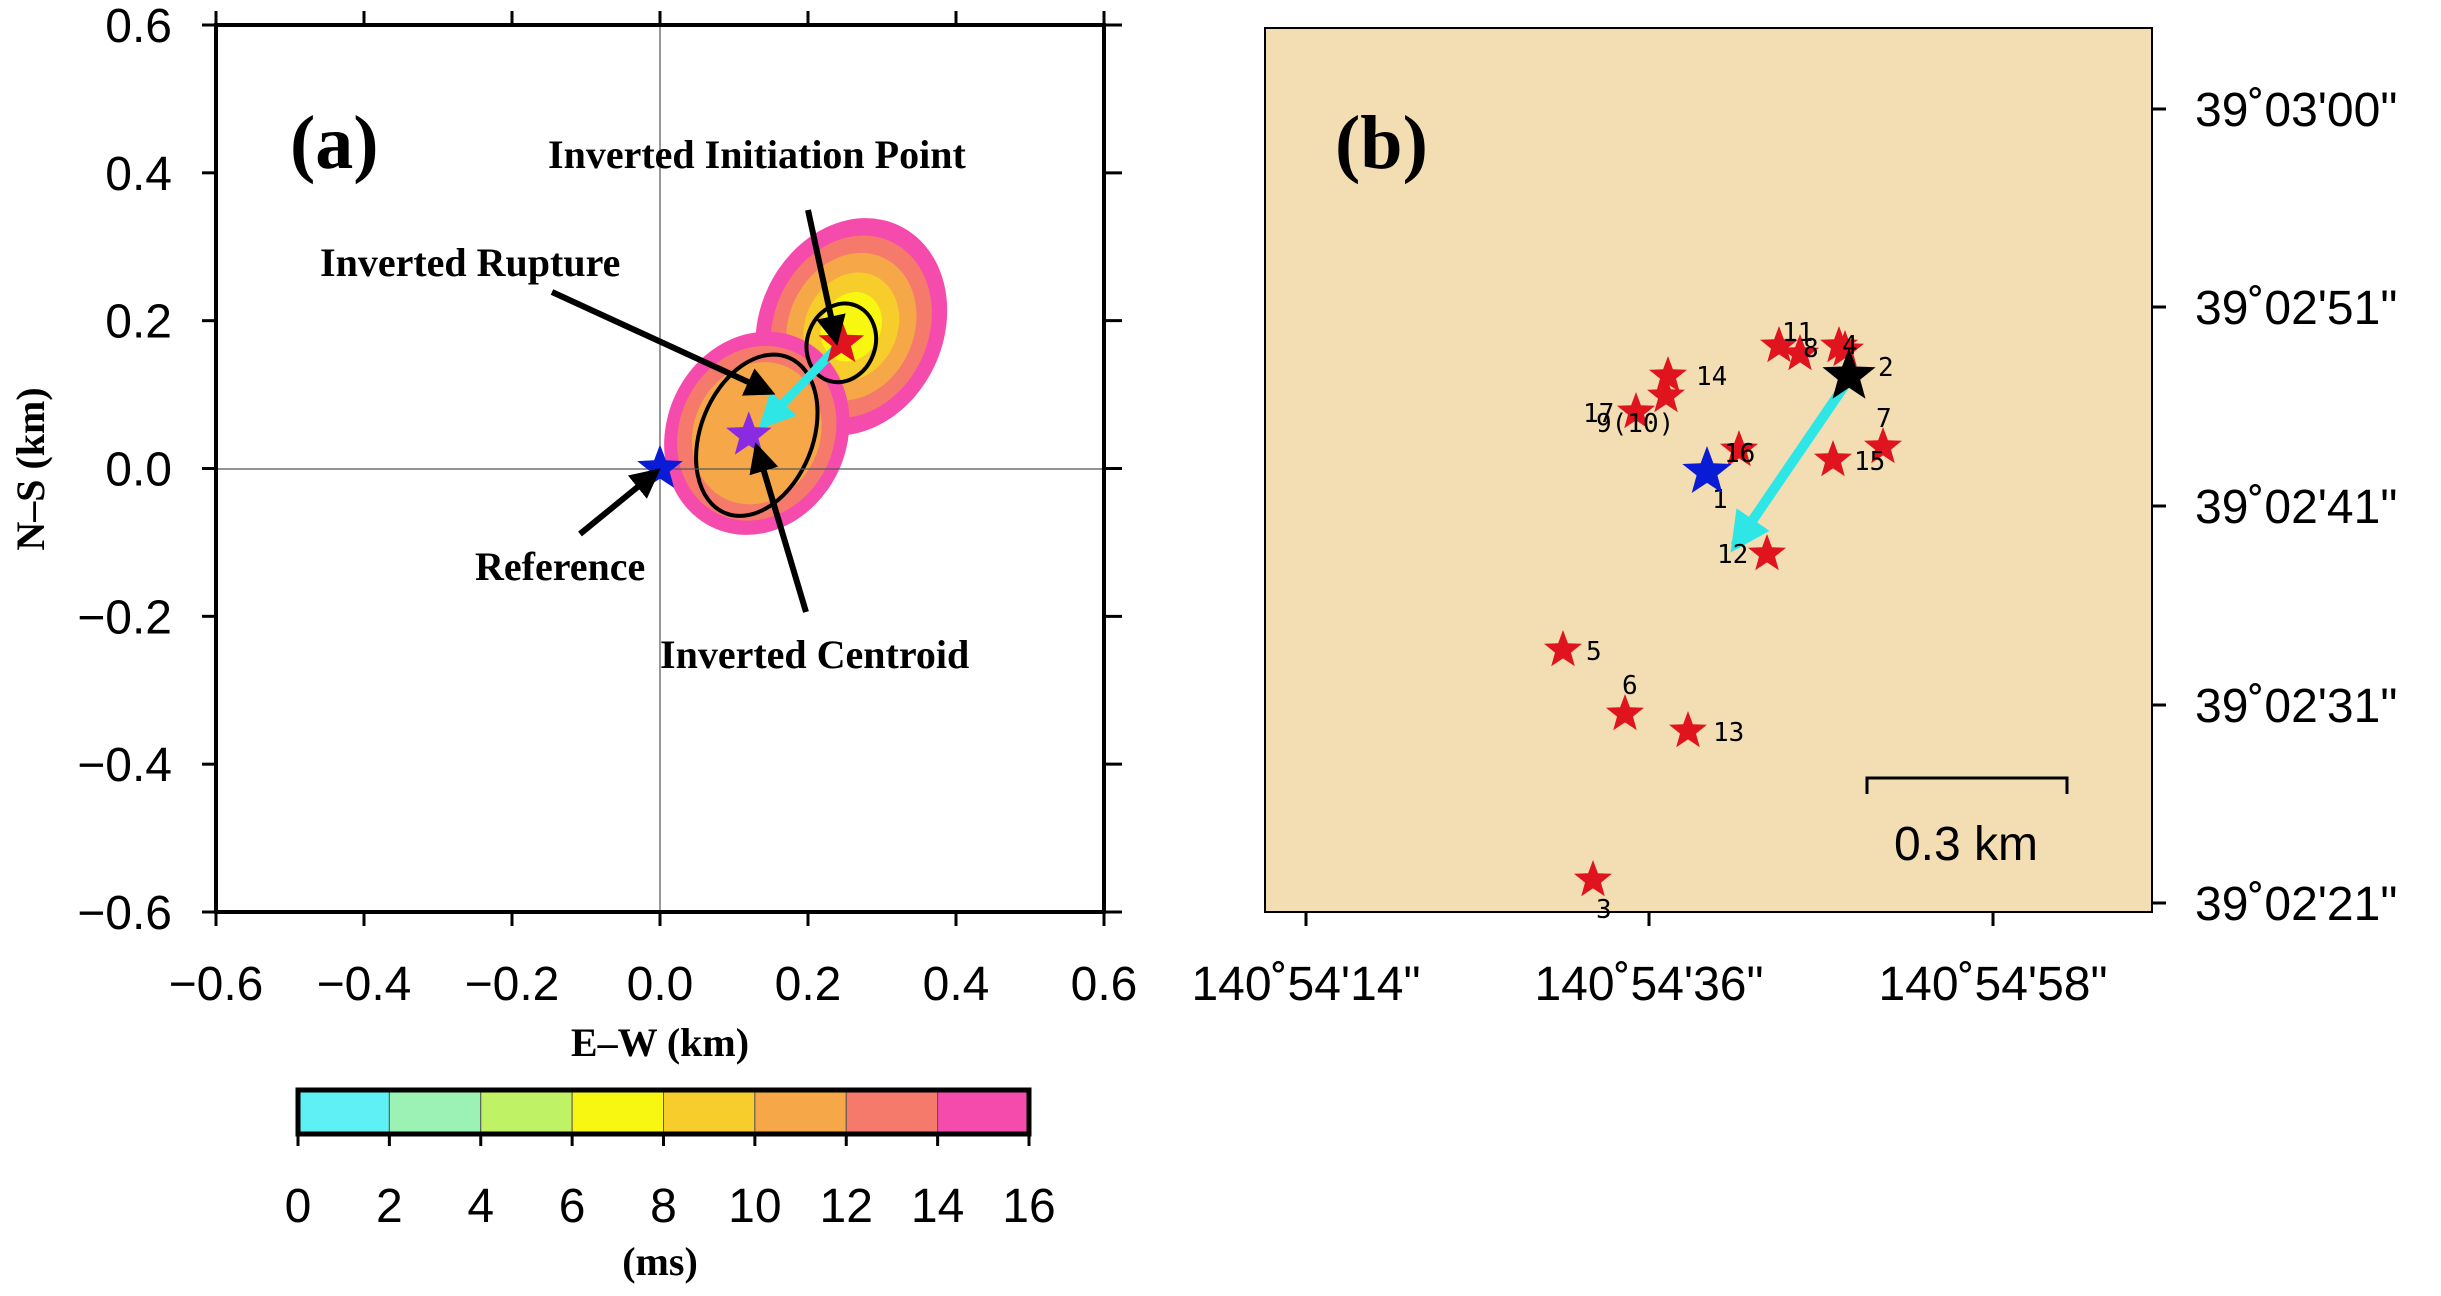  I want to click on annotation-rupture: Inverted Rupture, so click(470, 262).